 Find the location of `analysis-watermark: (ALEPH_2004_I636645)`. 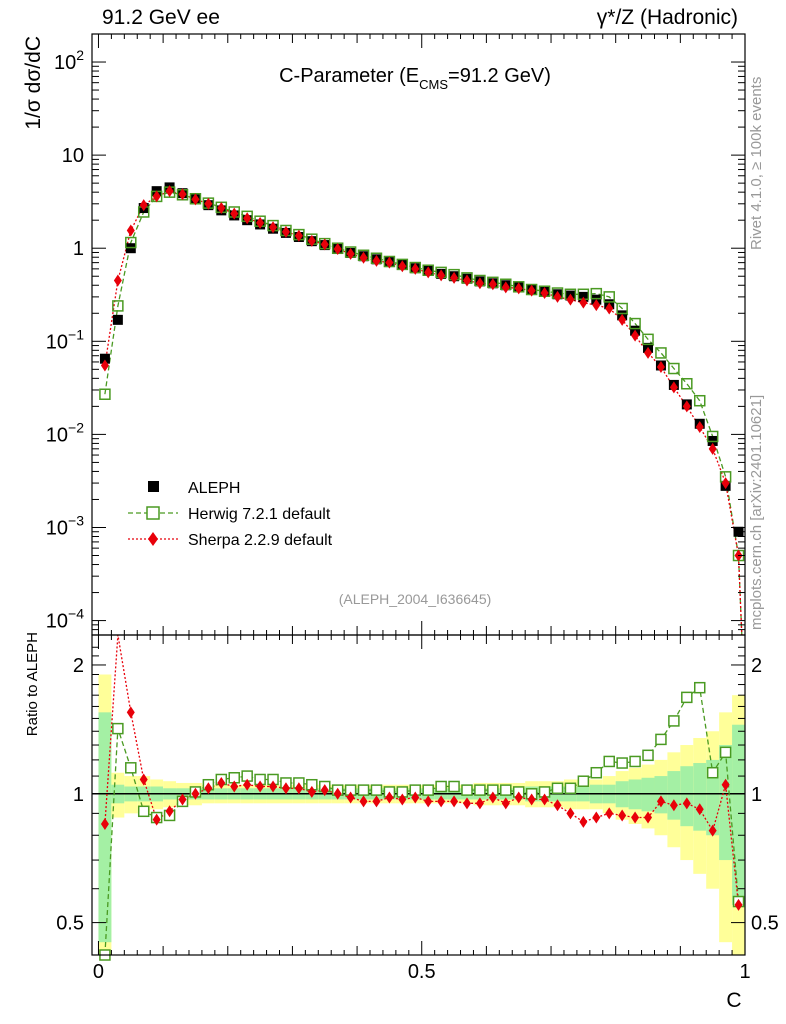

analysis-watermark: (ALEPH_2004_I636645) is located at coordinates (415, 599).